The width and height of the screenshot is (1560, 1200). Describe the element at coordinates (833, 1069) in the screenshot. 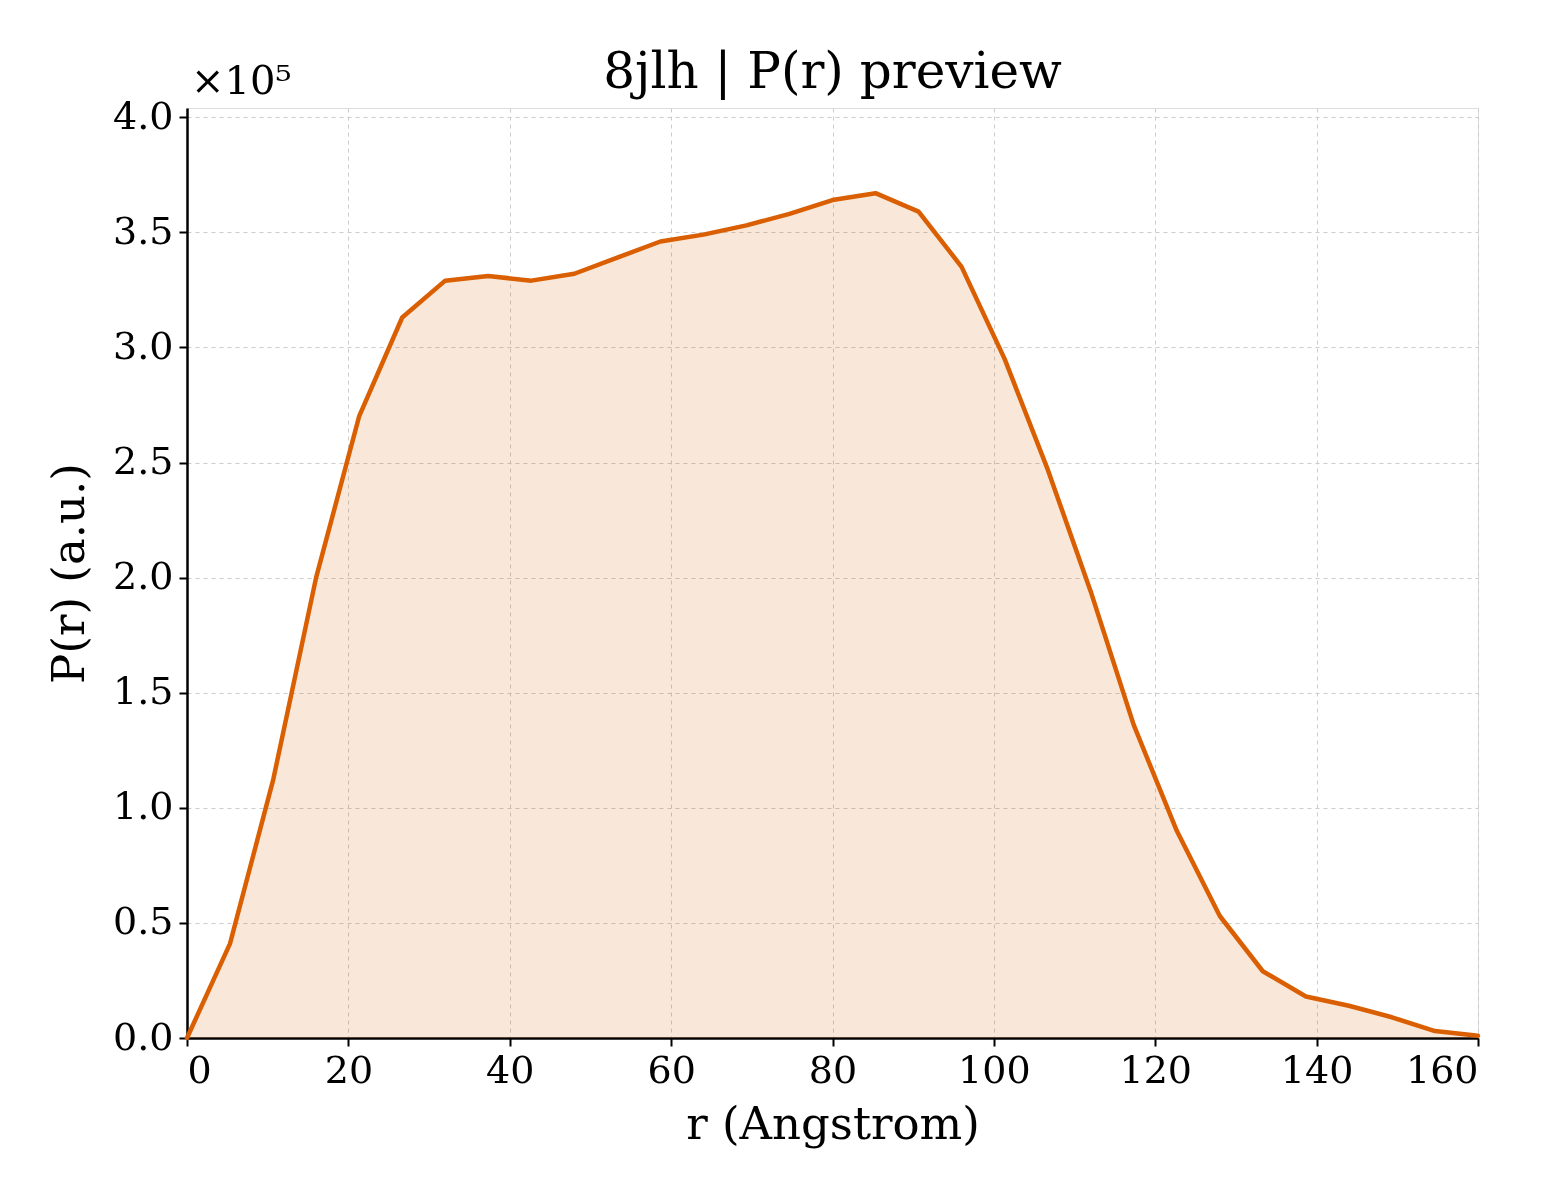

I see `x-tick-label: 80` at that location.